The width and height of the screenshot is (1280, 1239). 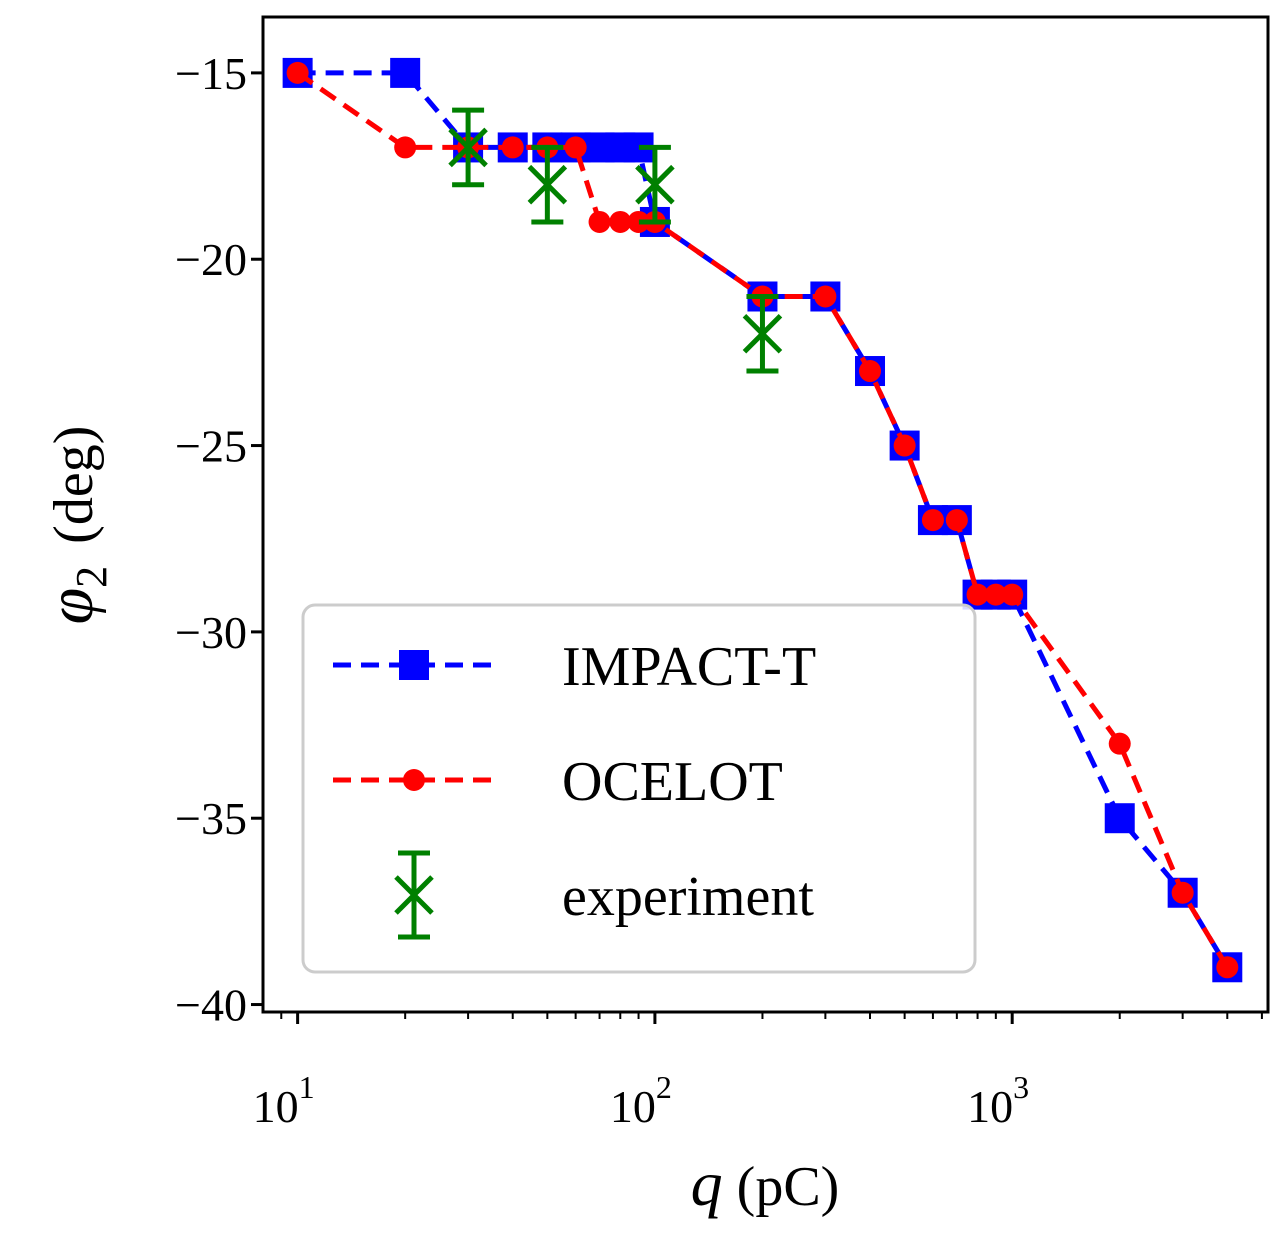 I want to click on y-tick-label: −25, so click(x=211, y=446).